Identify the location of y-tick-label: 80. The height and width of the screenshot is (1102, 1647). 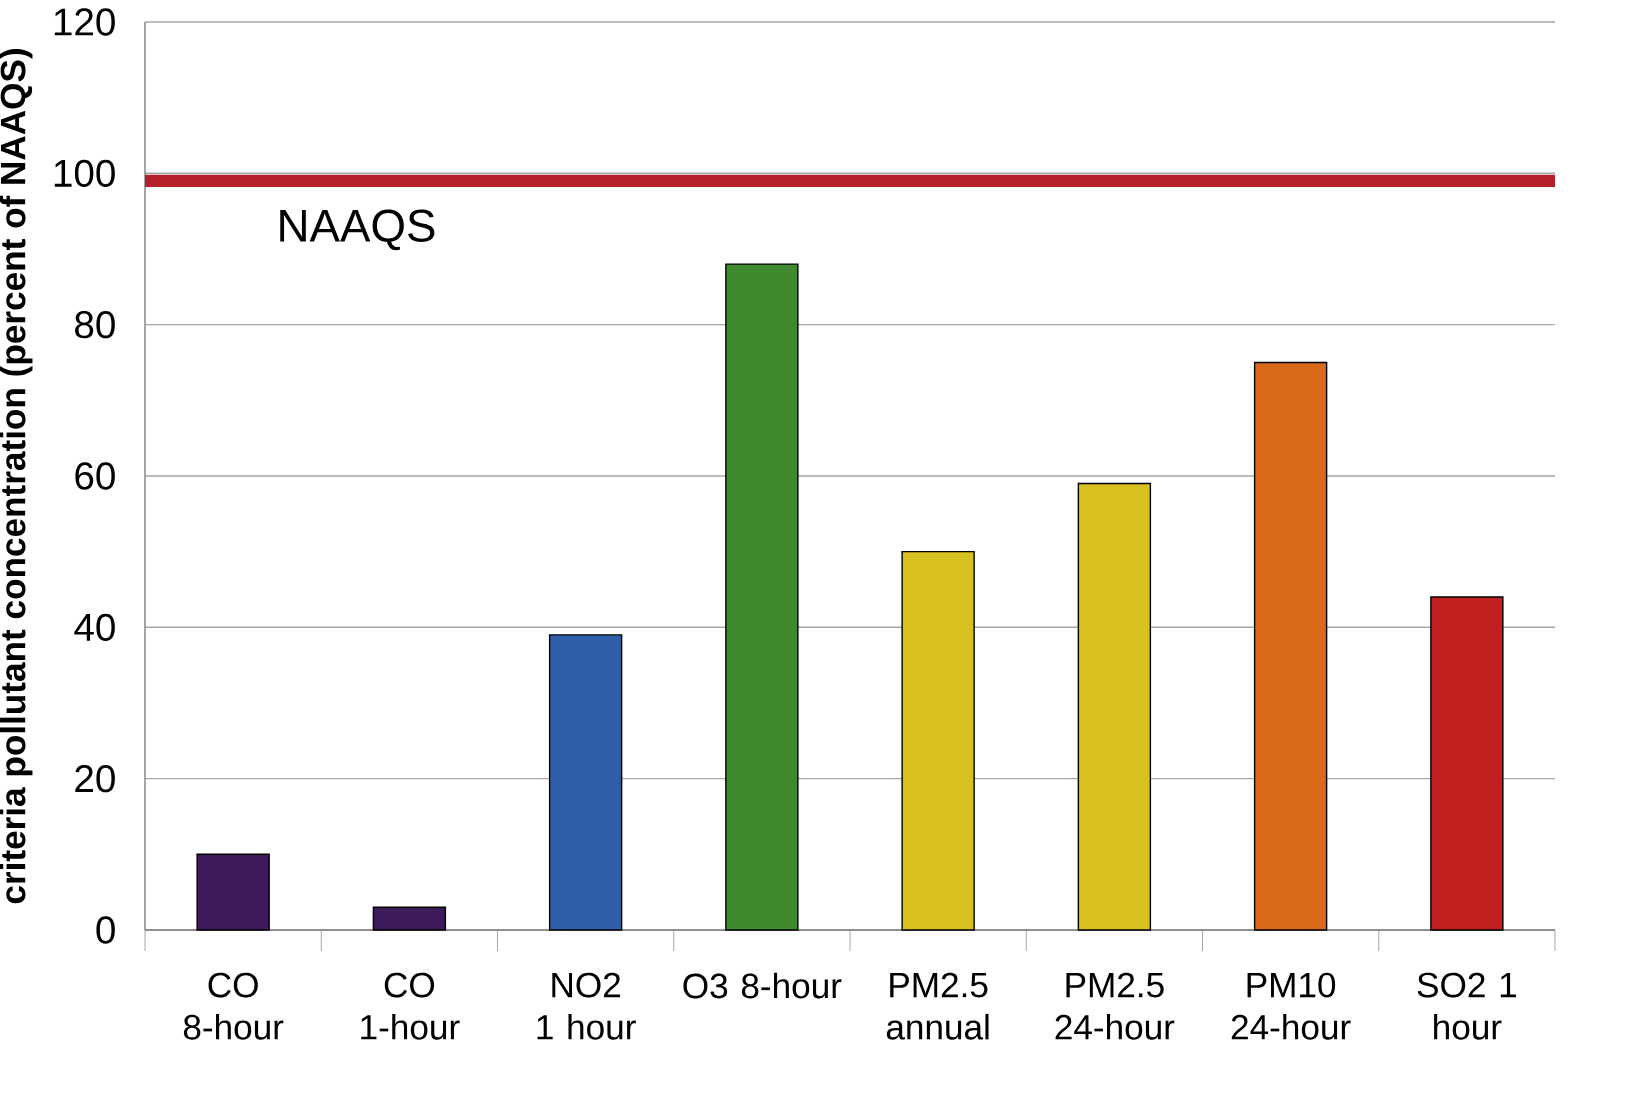
(95, 325).